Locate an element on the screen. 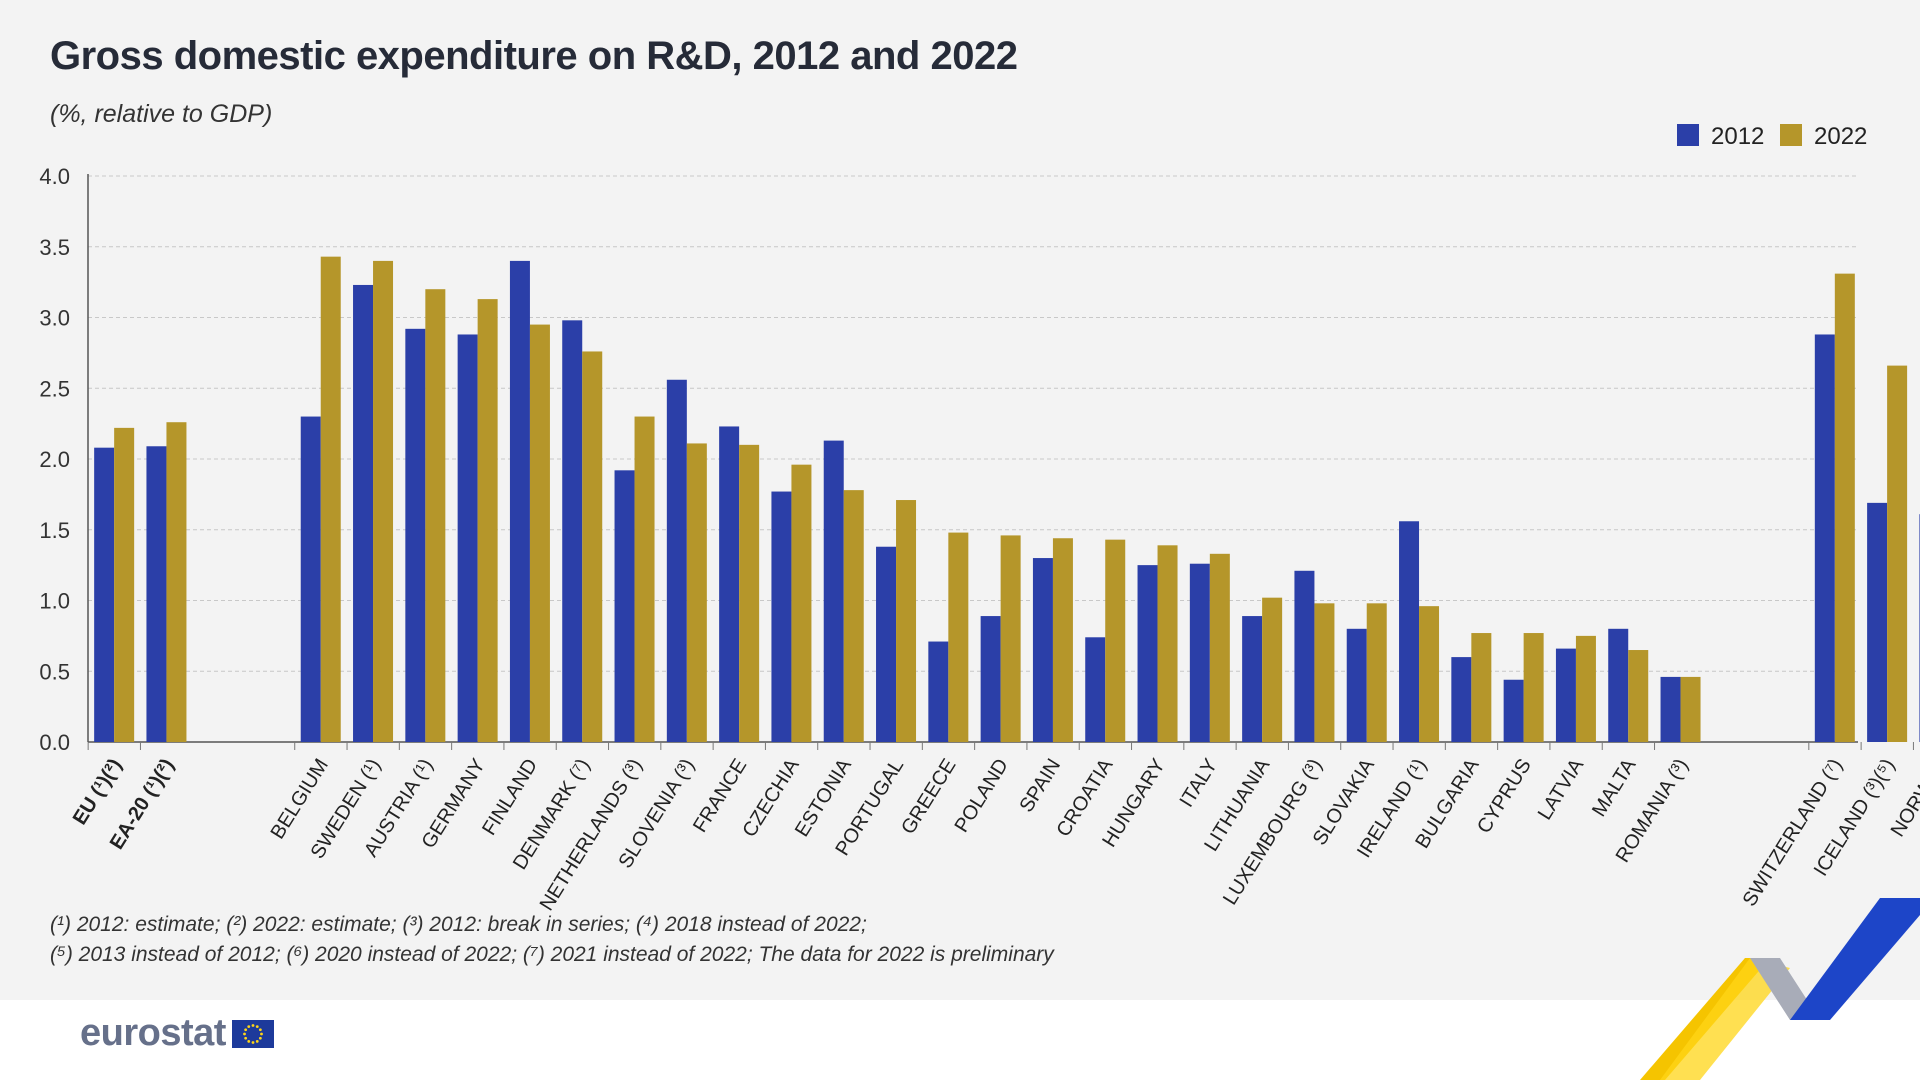 This screenshot has height=1080, width=1920. x-tick-label: EU (¹)(²) is located at coordinates (98, 792).